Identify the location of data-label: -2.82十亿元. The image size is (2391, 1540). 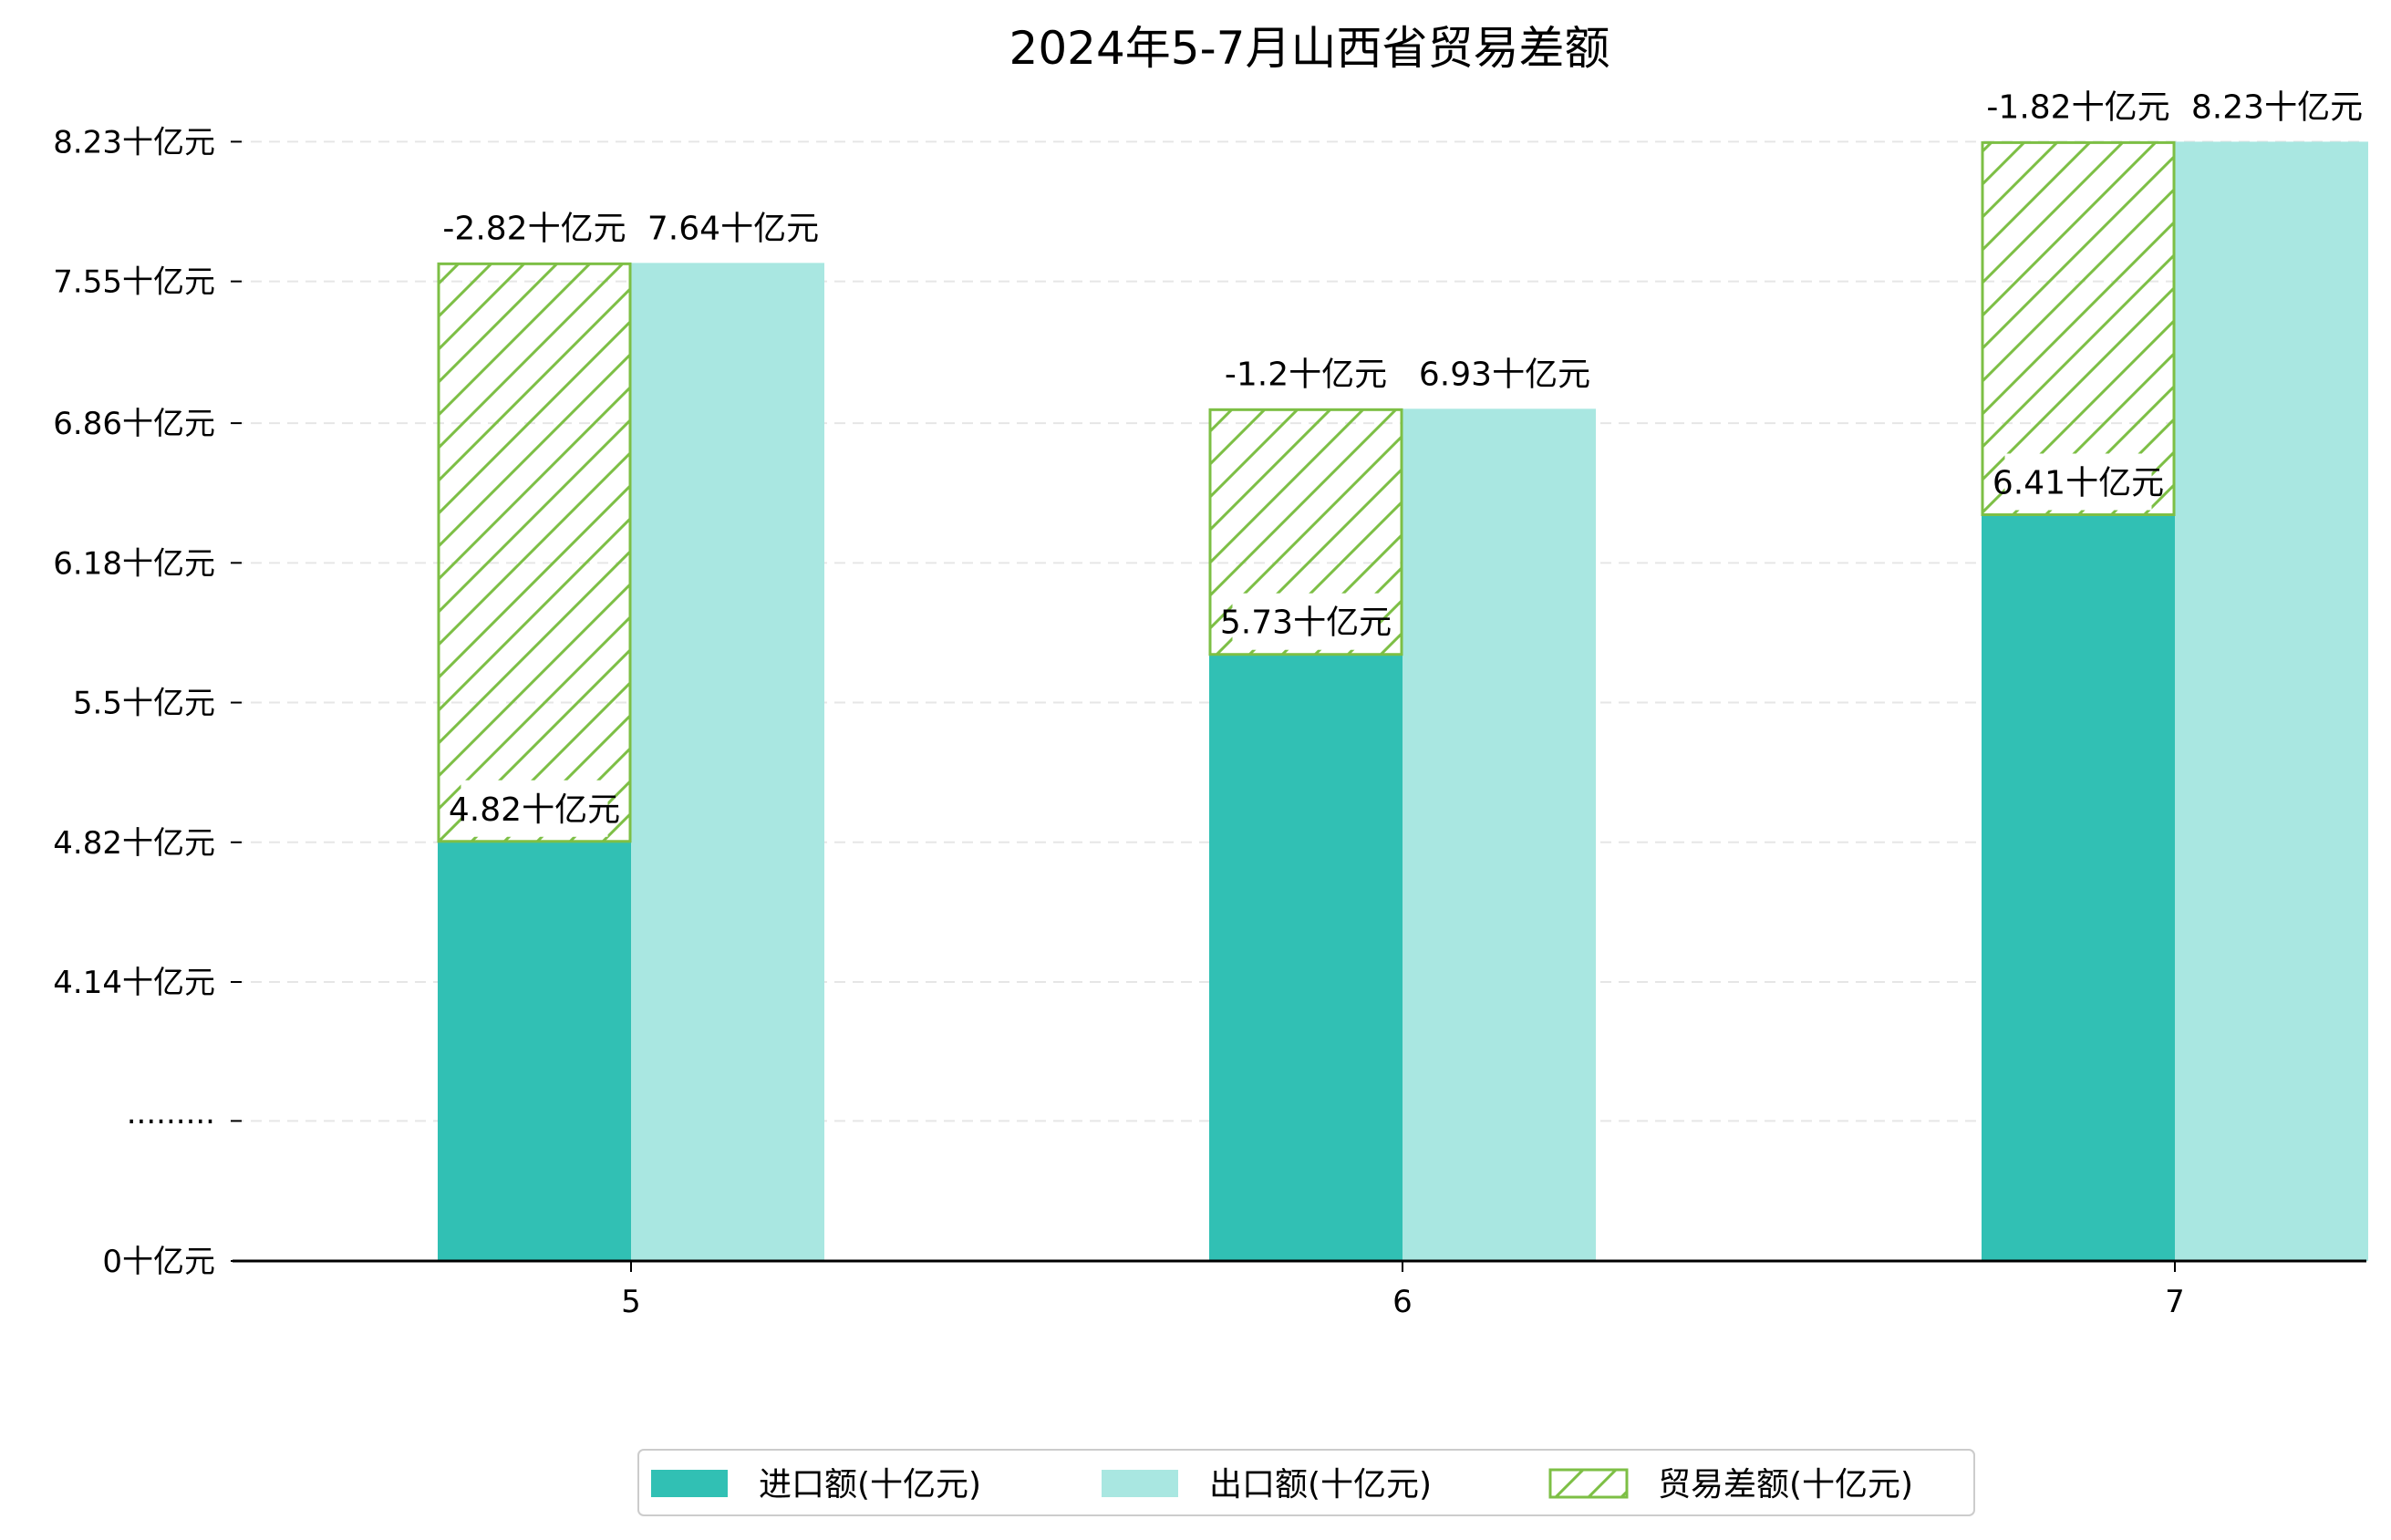
(534, 227).